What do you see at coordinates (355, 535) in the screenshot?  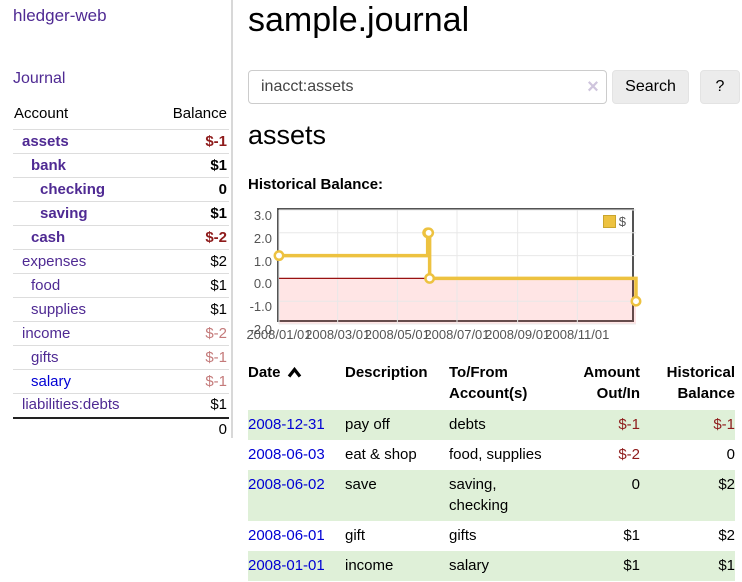 I see `transaction-description: gift` at bounding box center [355, 535].